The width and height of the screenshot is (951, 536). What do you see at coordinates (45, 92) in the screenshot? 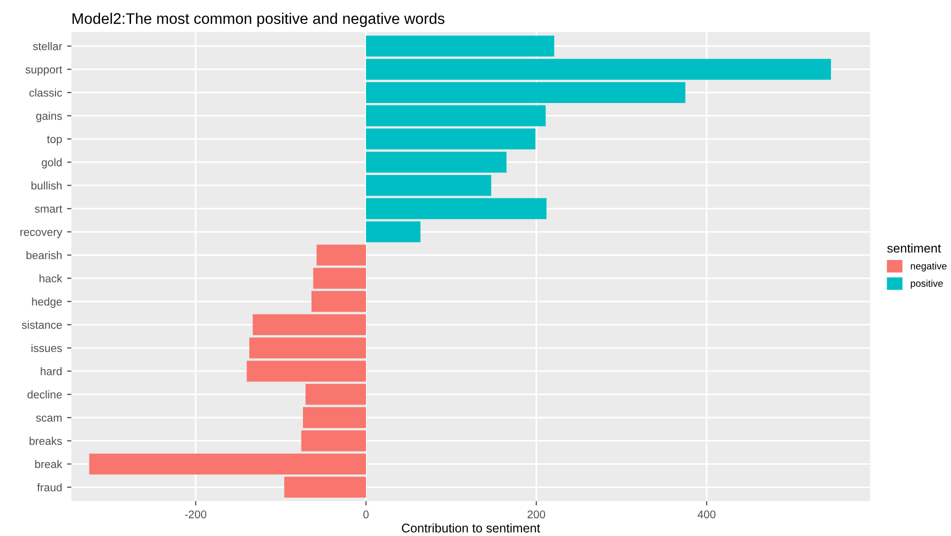
I see `y-tick-label: classic` at bounding box center [45, 92].